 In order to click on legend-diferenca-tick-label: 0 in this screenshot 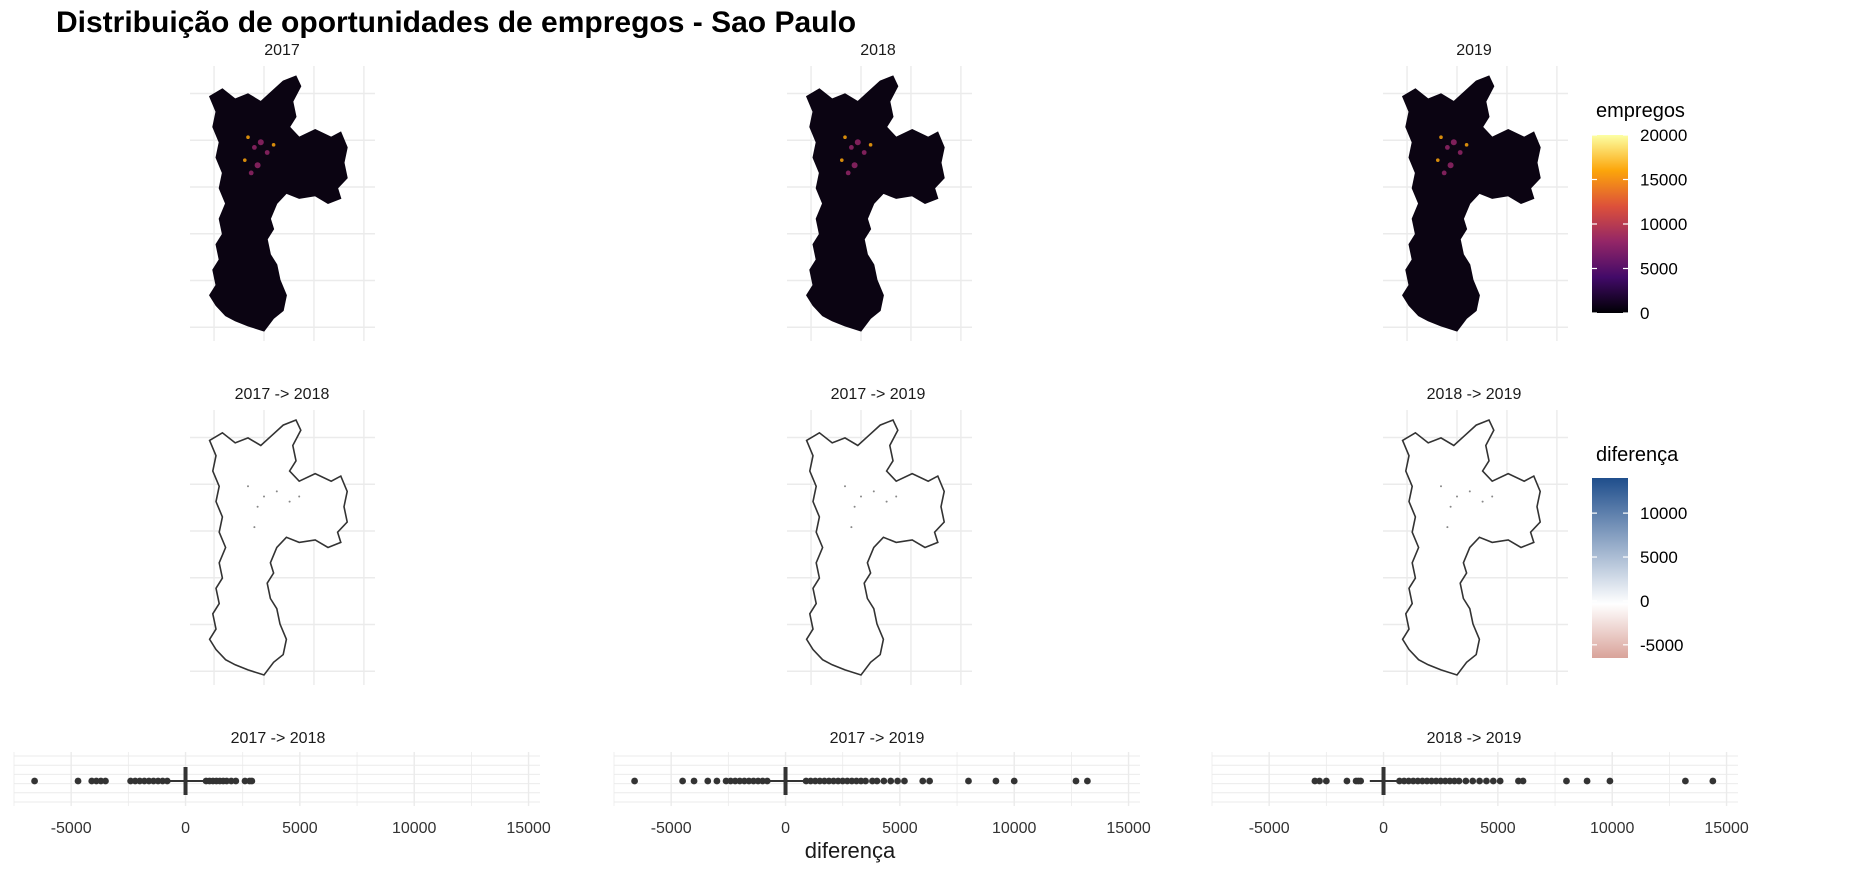, I will do `click(1644, 601)`.